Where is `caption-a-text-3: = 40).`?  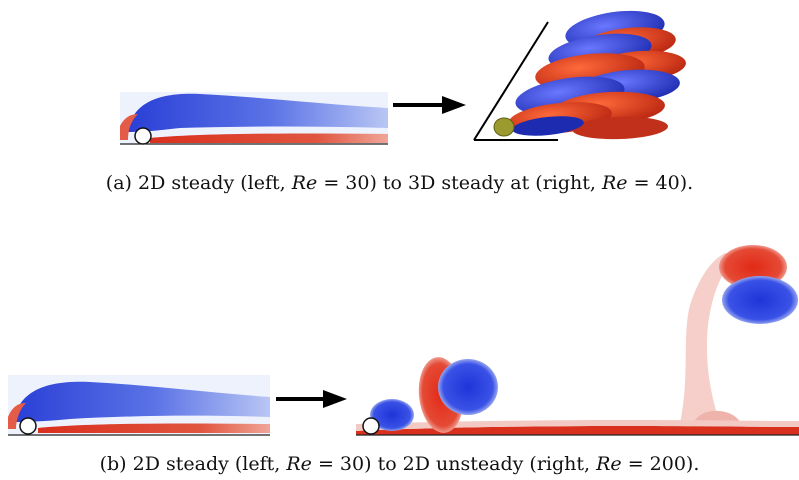
caption-a-text-3: = 40). is located at coordinates (660, 183).